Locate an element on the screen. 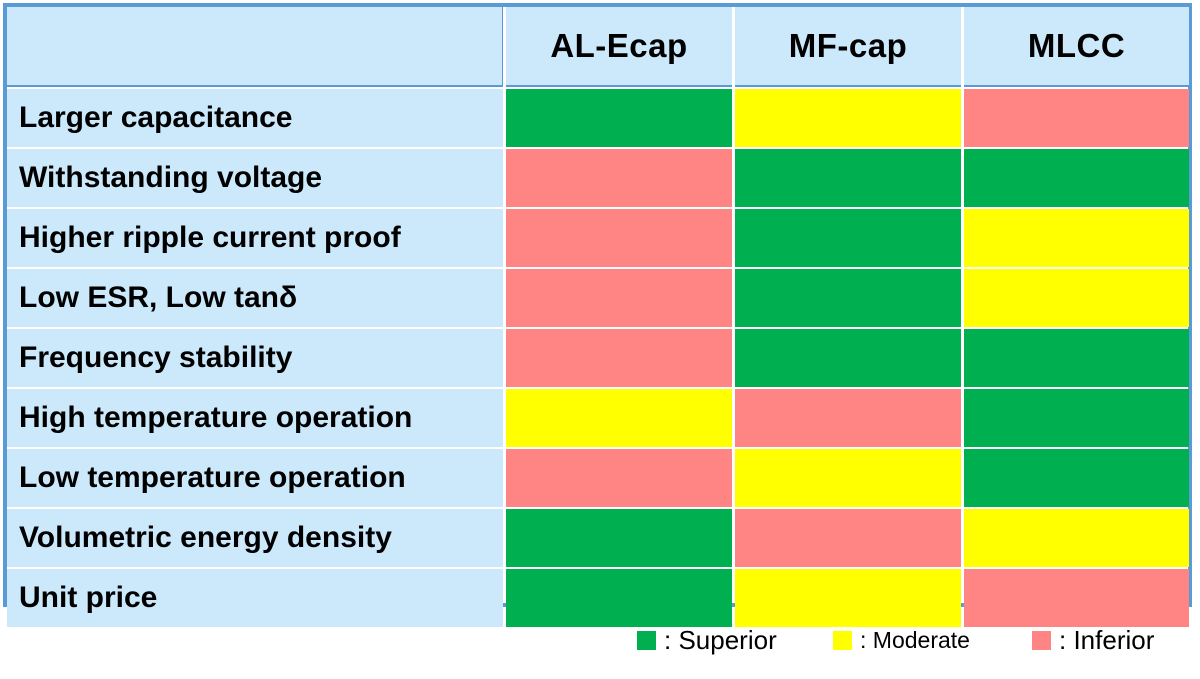  legend-item-superior: : Superior is located at coordinates (707, 640).